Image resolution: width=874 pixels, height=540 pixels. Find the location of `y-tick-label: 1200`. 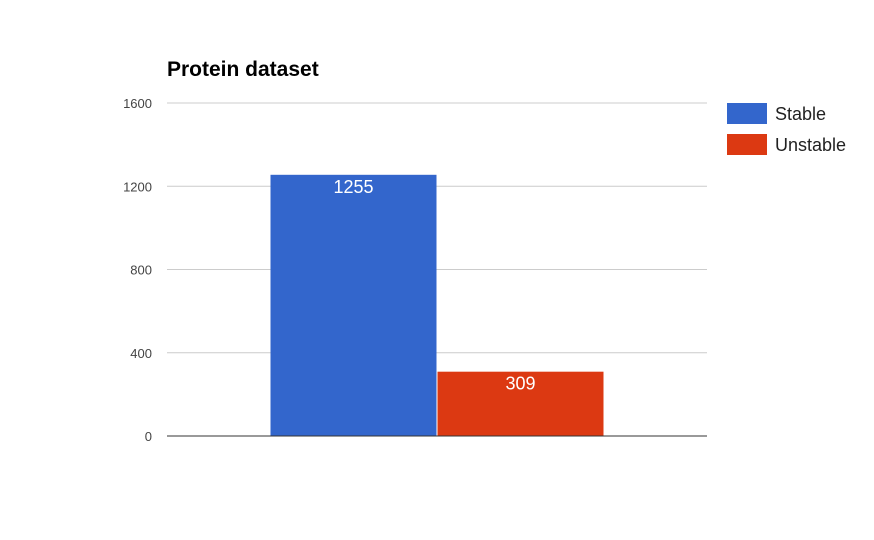

y-tick-label: 1200 is located at coordinates (137, 186).